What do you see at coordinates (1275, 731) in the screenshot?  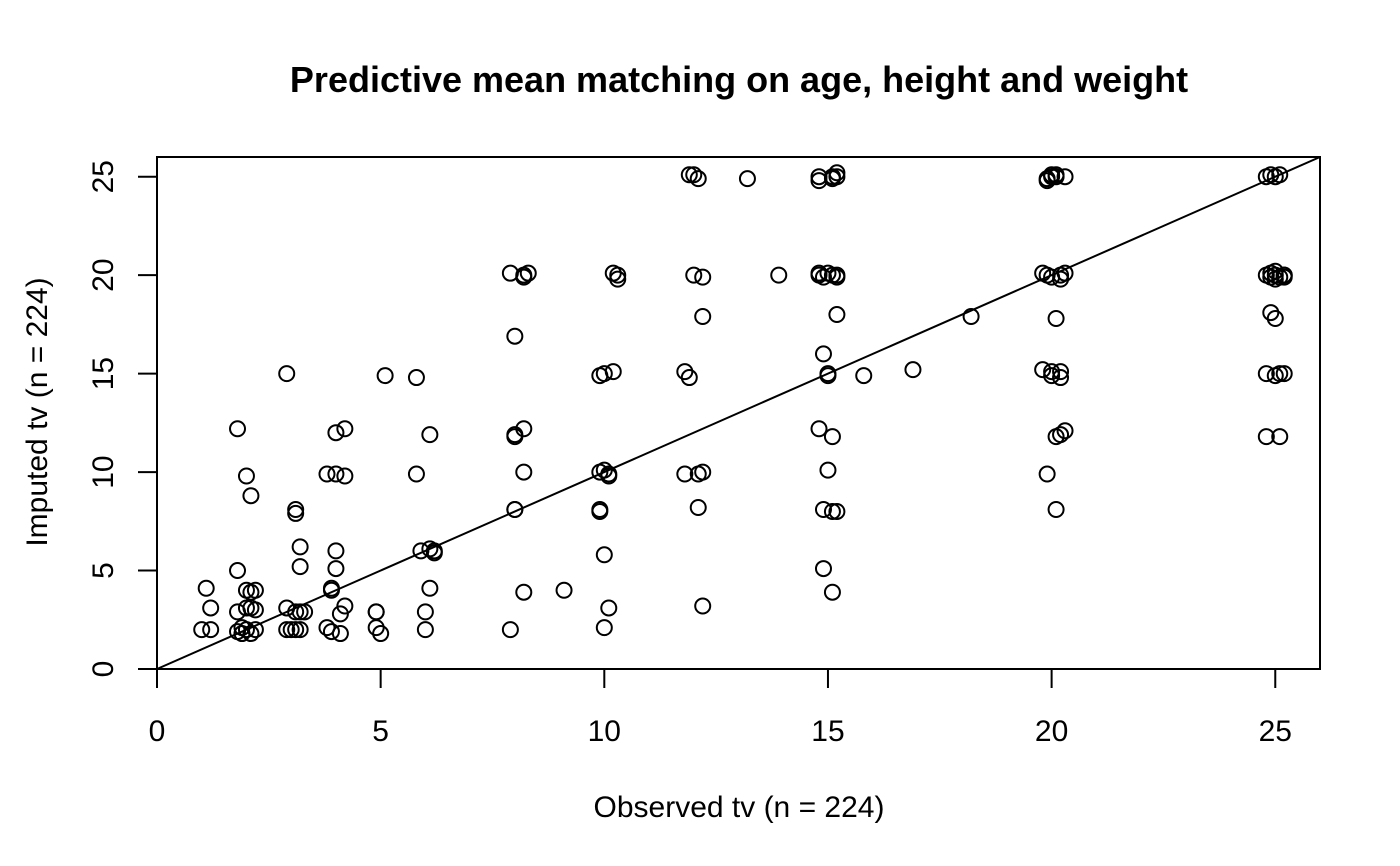 I see `x-tick-label: 25` at bounding box center [1275, 731].